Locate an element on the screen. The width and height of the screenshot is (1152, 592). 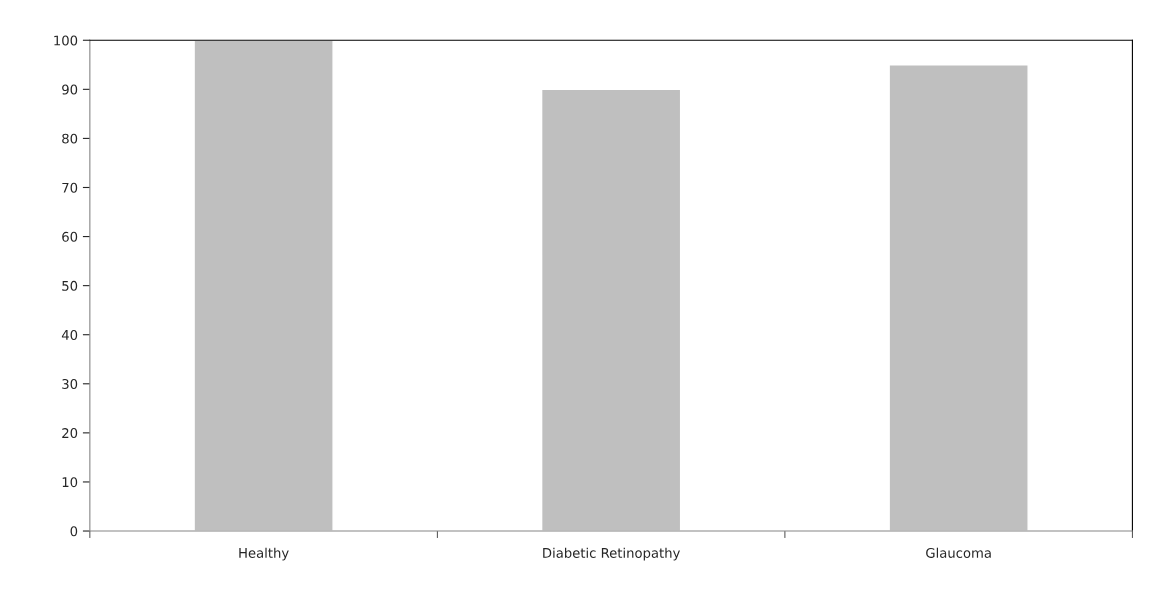
x-tick-label: Healthy is located at coordinates (264, 554).